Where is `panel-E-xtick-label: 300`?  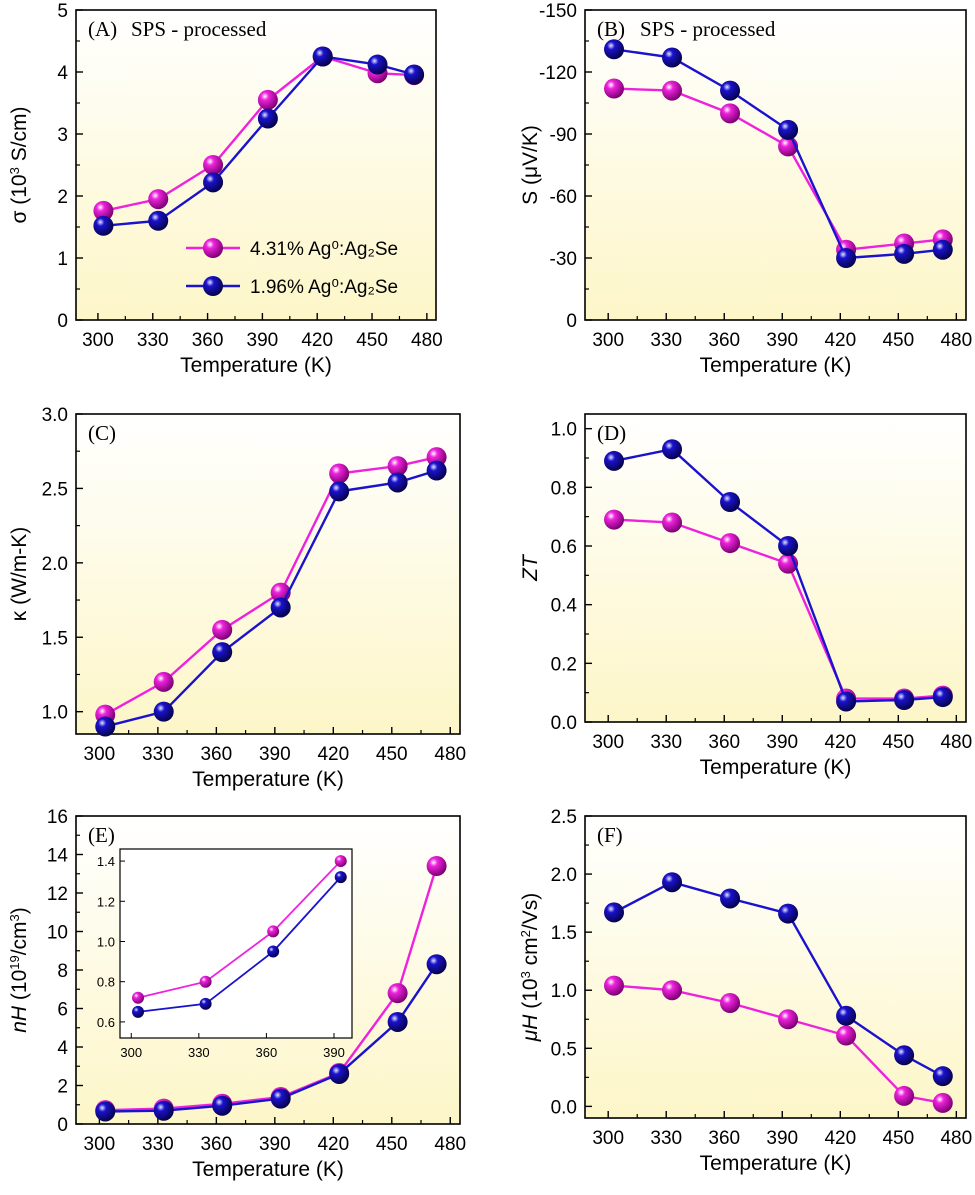 panel-E-xtick-label: 300 is located at coordinates (100, 1144).